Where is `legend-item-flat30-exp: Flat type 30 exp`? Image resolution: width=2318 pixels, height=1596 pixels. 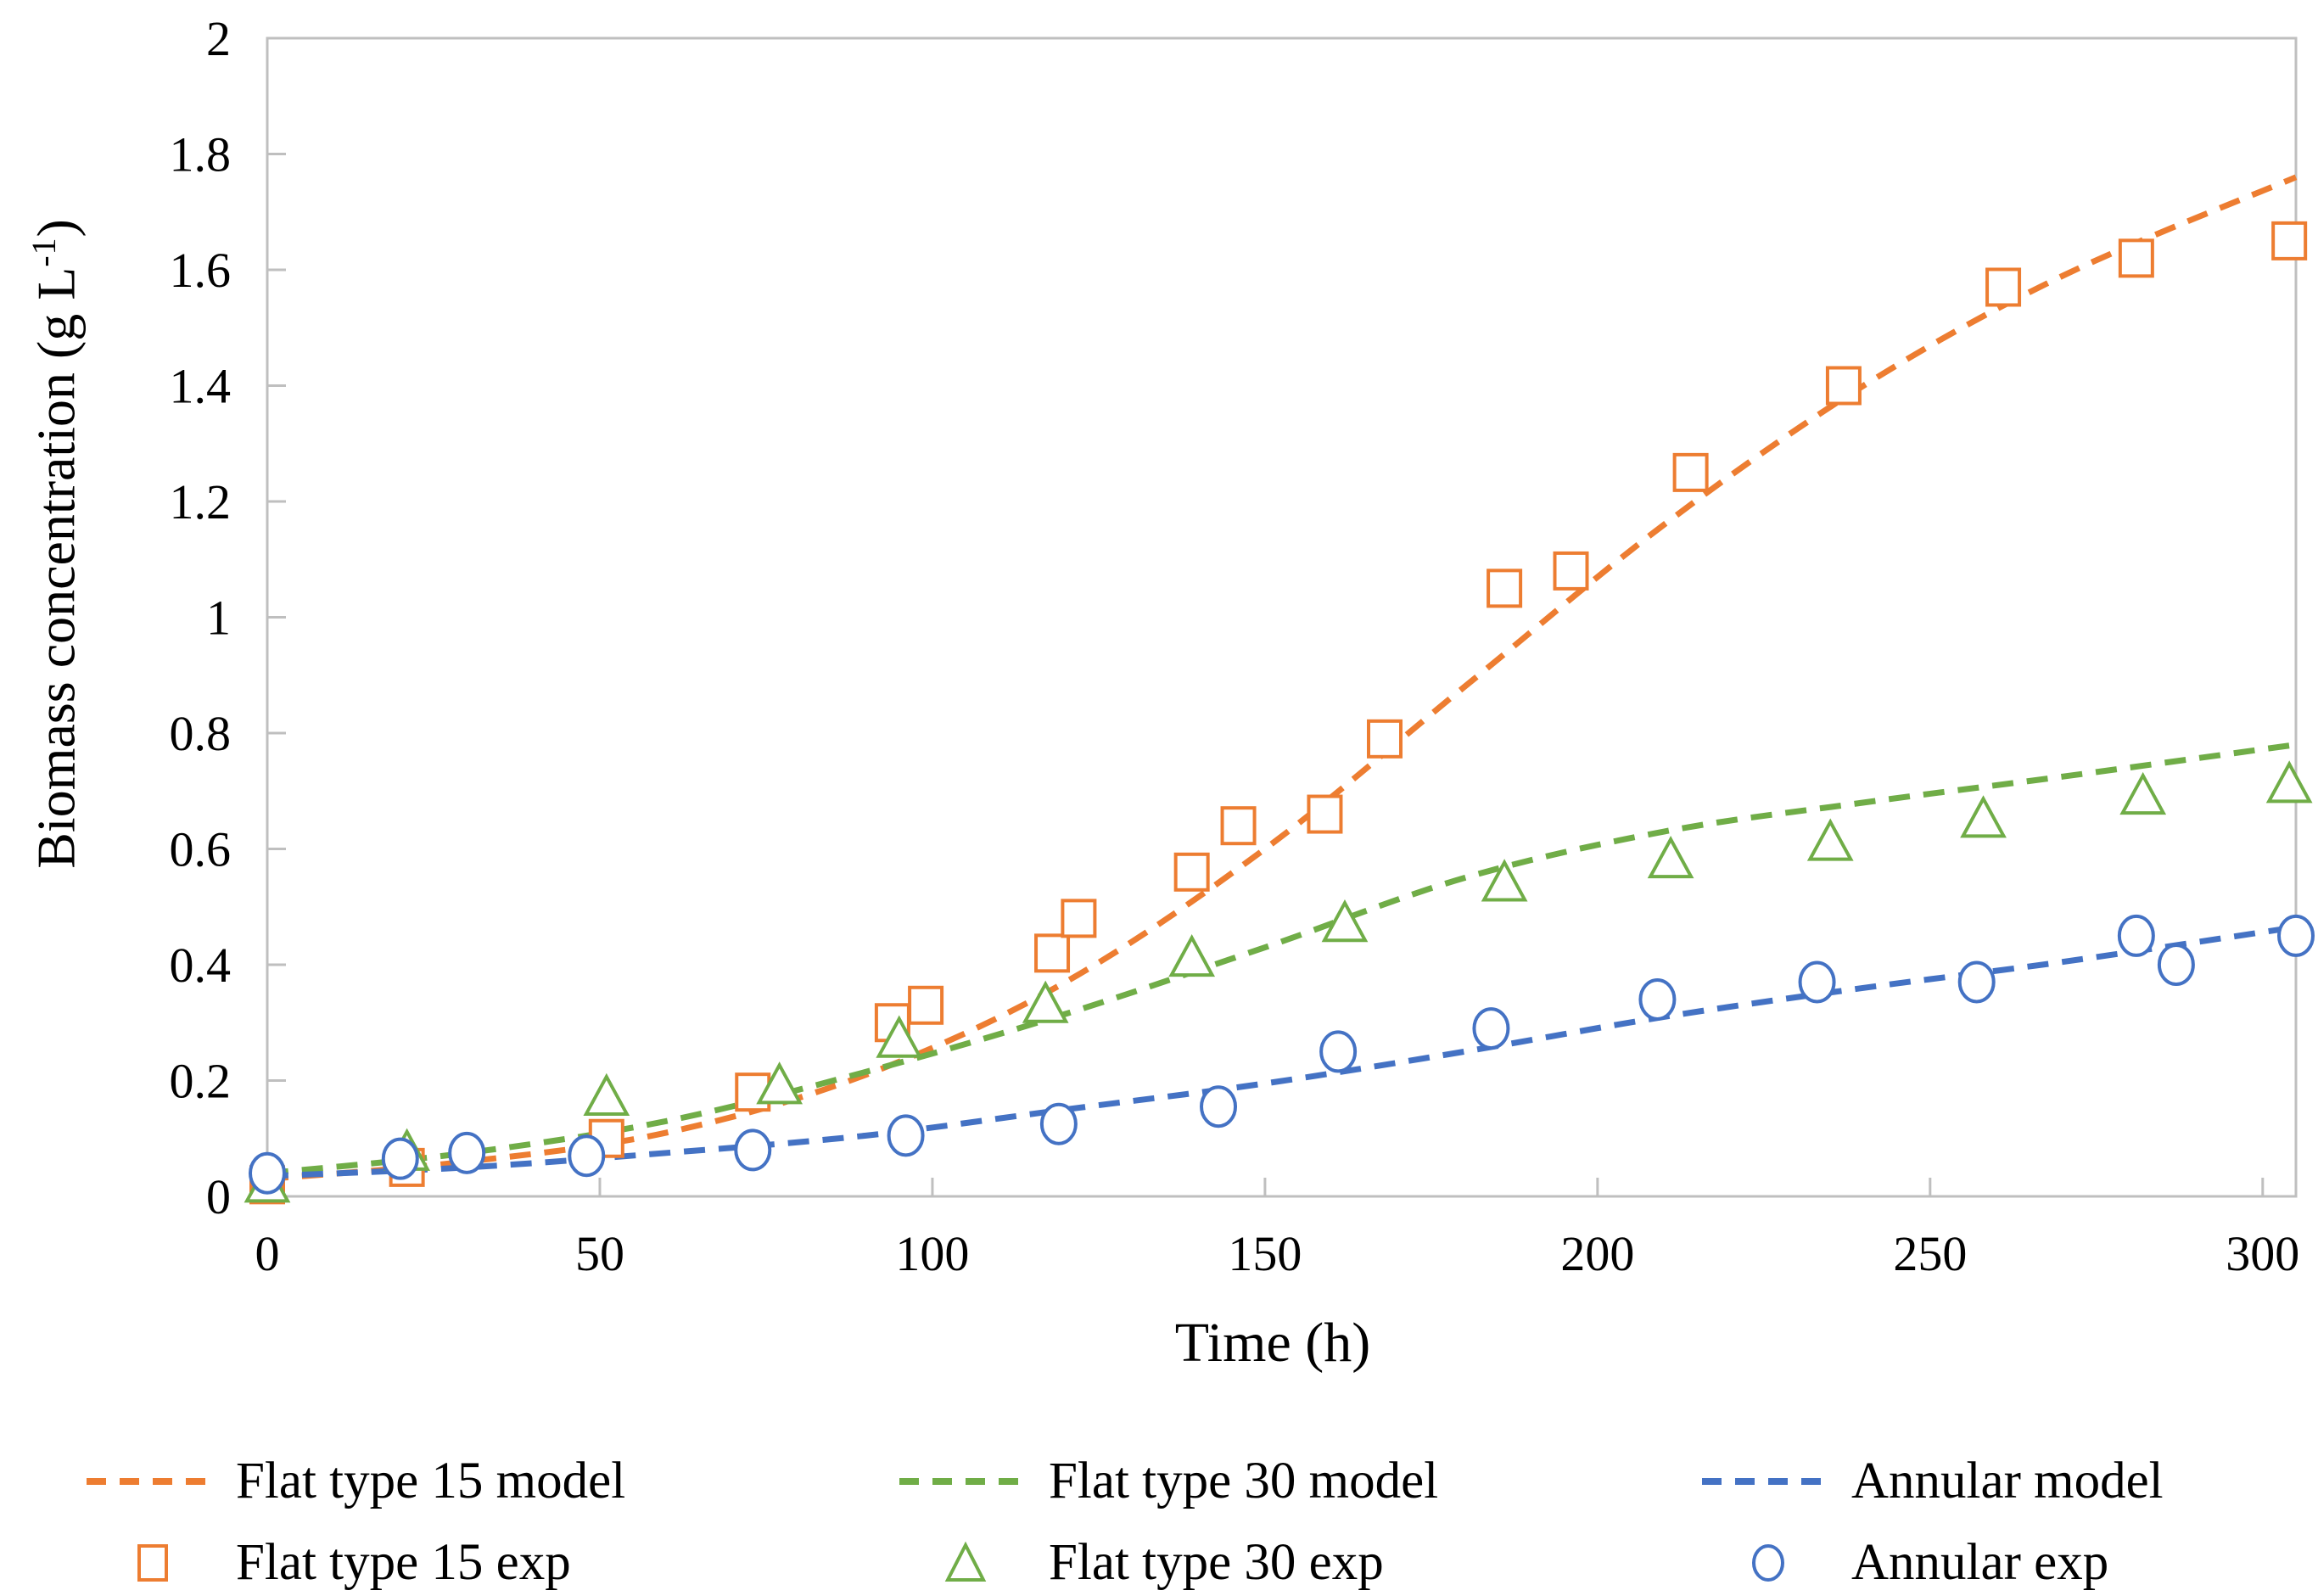
legend-item-flat30-exp: Flat type 30 exp is located at coordinates (1141, 1559).